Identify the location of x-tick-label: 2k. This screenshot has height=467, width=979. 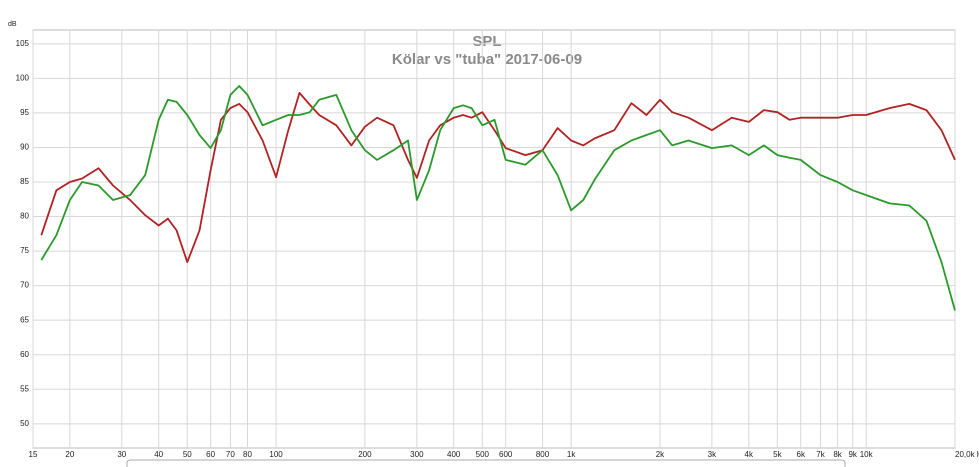
(660, 454).